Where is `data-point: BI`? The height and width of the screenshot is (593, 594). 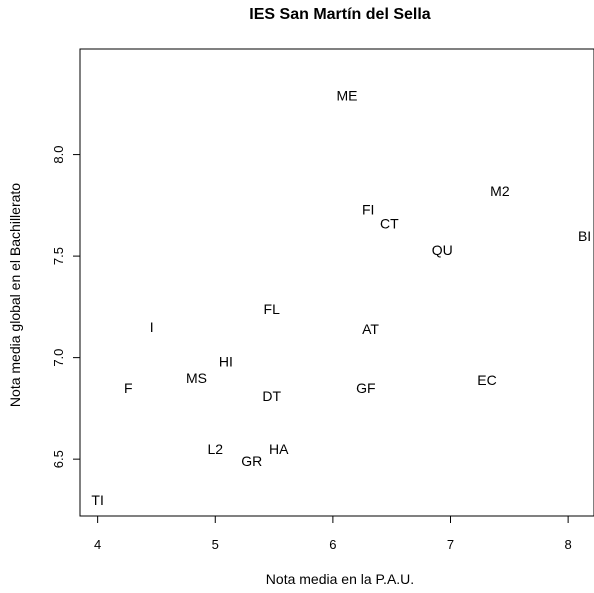
data-point: BI is located at coordinates (584, 236).